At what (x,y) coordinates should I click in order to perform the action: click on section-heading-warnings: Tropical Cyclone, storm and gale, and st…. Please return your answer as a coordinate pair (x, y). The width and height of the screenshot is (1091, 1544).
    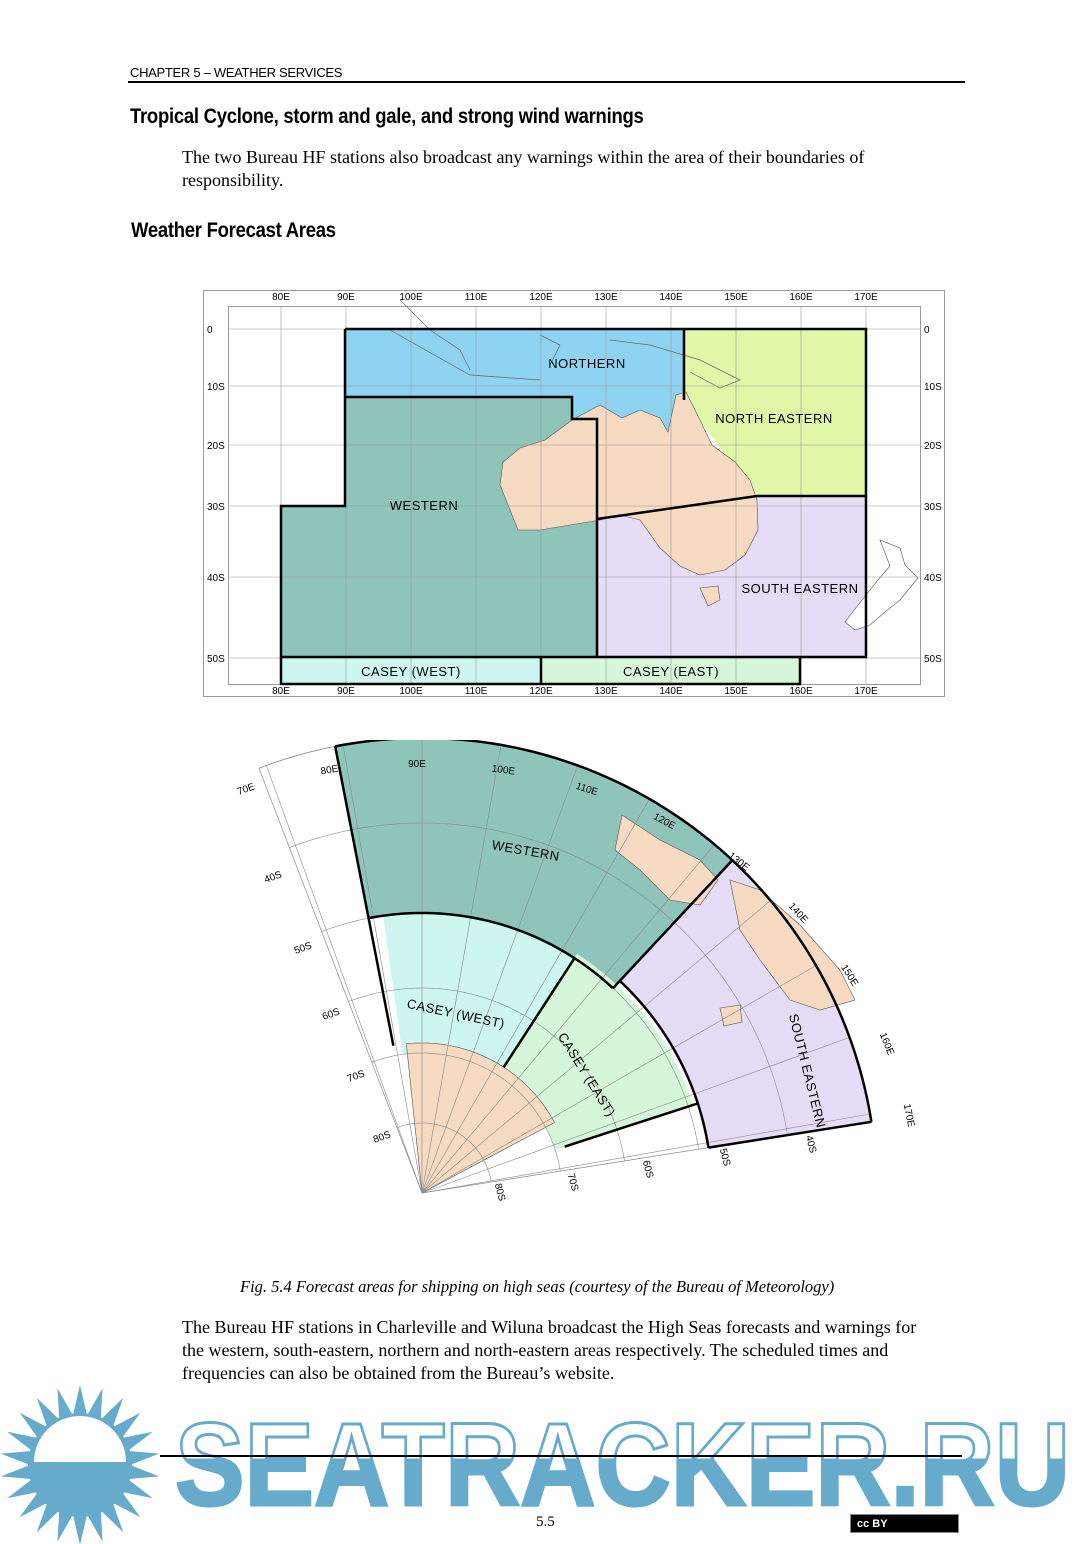
    Looking at the image, I should click on (387, 116).